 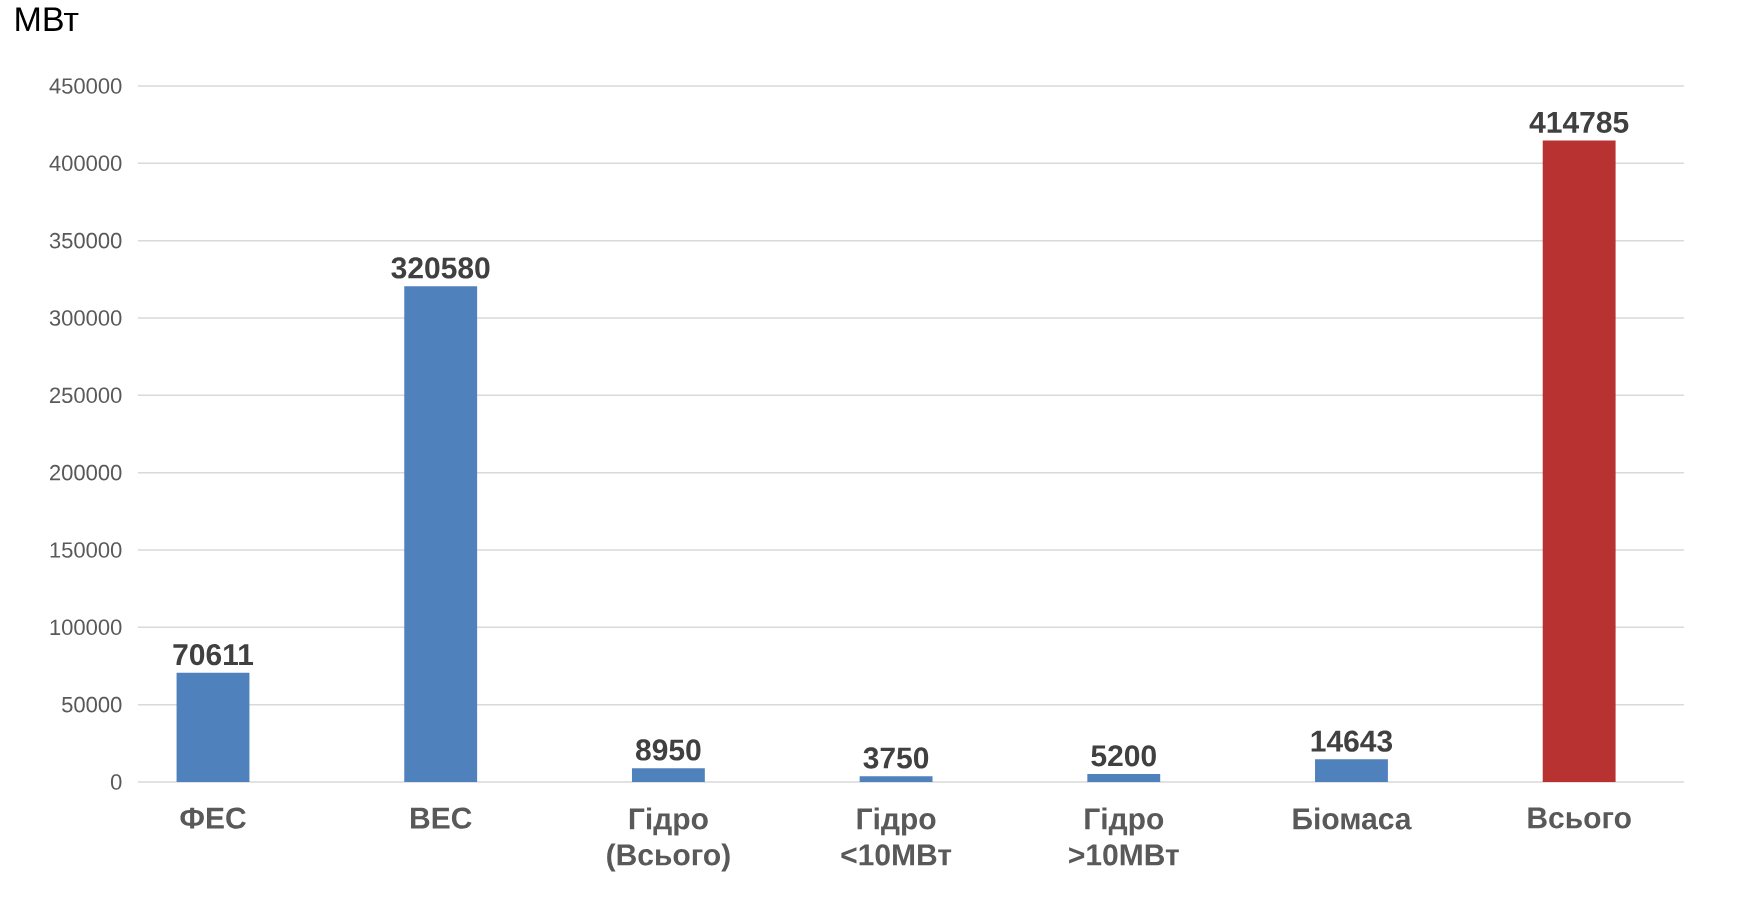 What do you see at coordinates (1124, 836) in the screenshot?
I see `x-tick-label: Гідро >10МВт` at bounding box center [1124, 836].